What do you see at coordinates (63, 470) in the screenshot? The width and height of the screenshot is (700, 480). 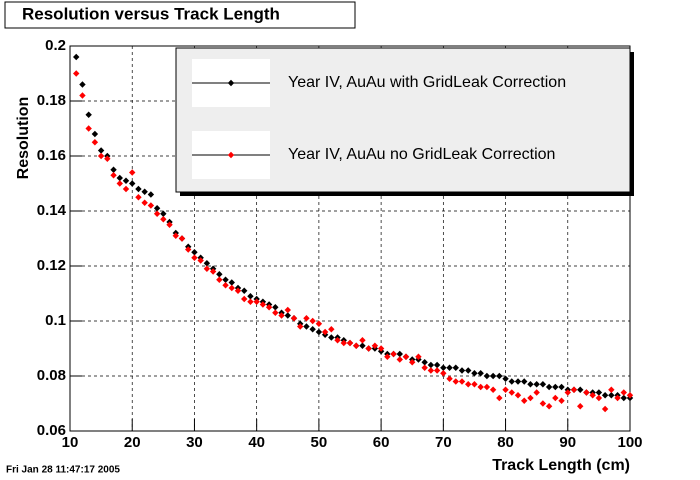 I see `footer: Fri Jan 28 11:47:17 2005` at bounding box center [63, 470].